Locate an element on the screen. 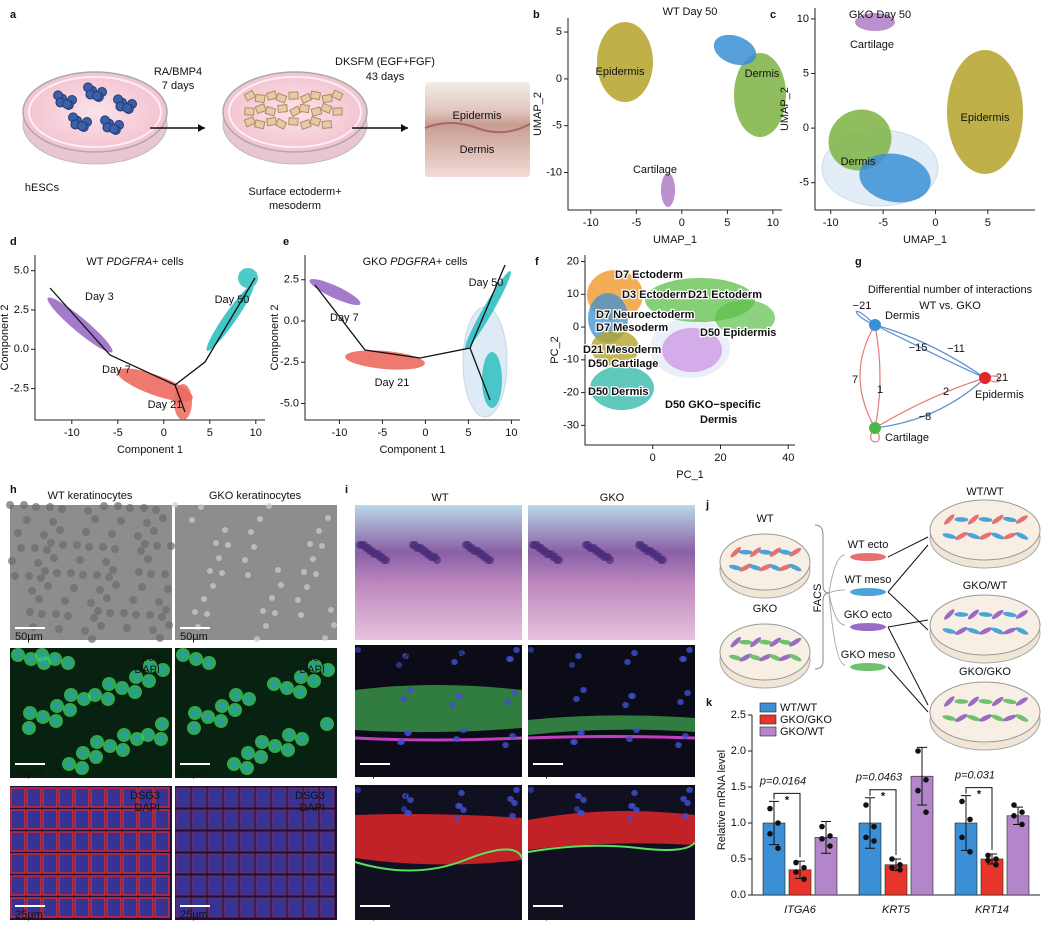 The height and width of the screenshot is (932, 1050). label: 7 days is located at coordinates (178, 86).